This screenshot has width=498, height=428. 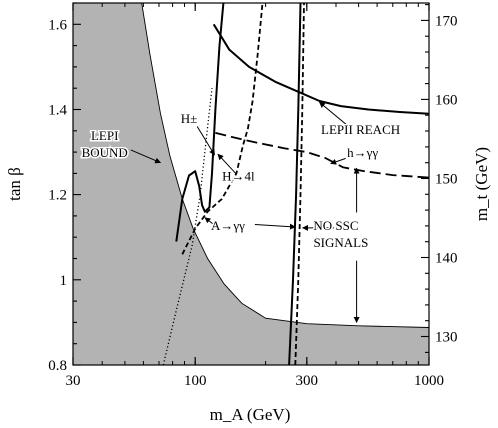 I want to click on x-tick-label-2: 100, so click(x=195, y=381).